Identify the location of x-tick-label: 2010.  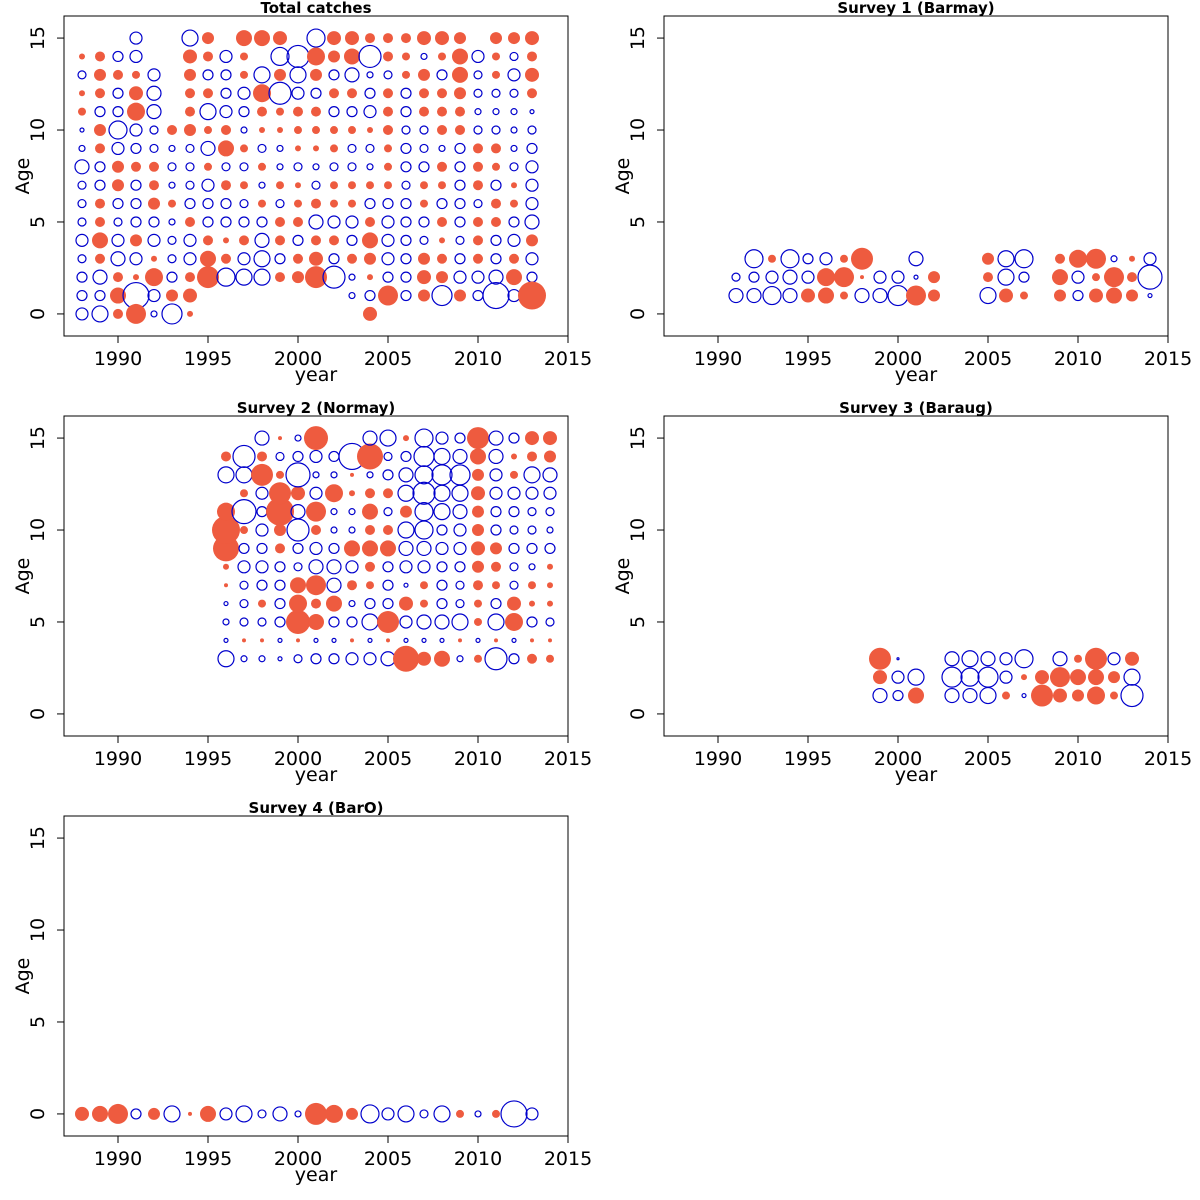
(478, 759).